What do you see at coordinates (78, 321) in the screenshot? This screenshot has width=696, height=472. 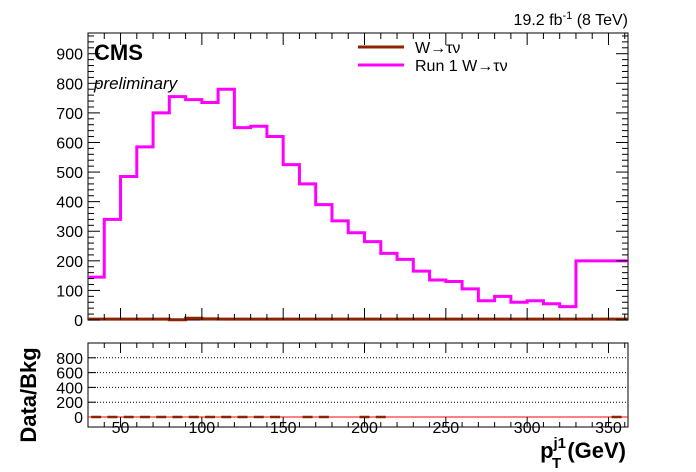 I see `y-tick-label: 0` at bounding box center [78, 321].